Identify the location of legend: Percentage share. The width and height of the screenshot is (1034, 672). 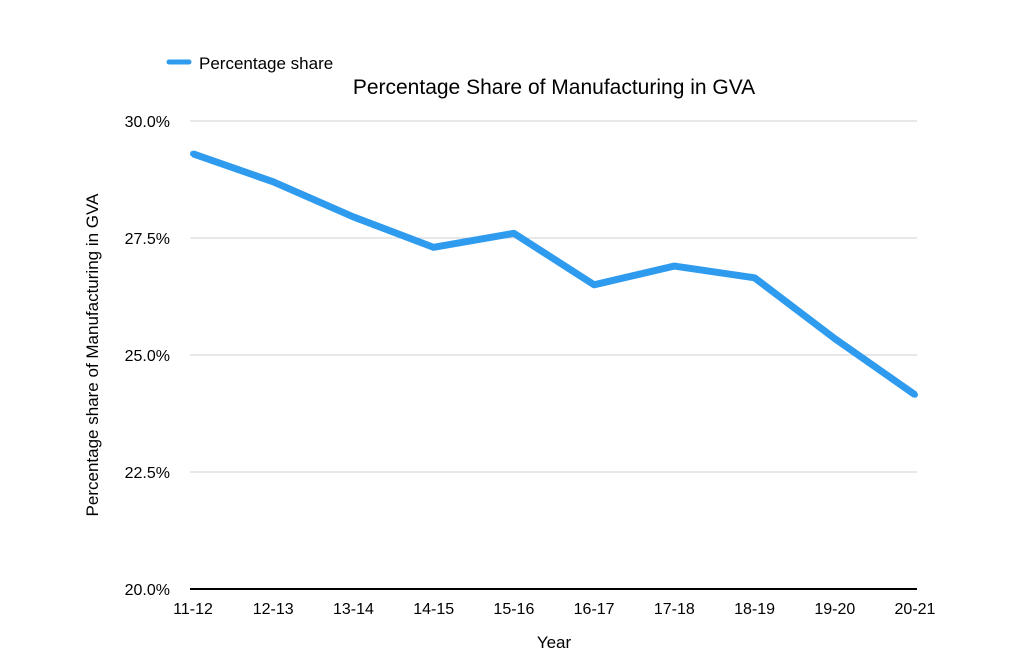
(249, 63).